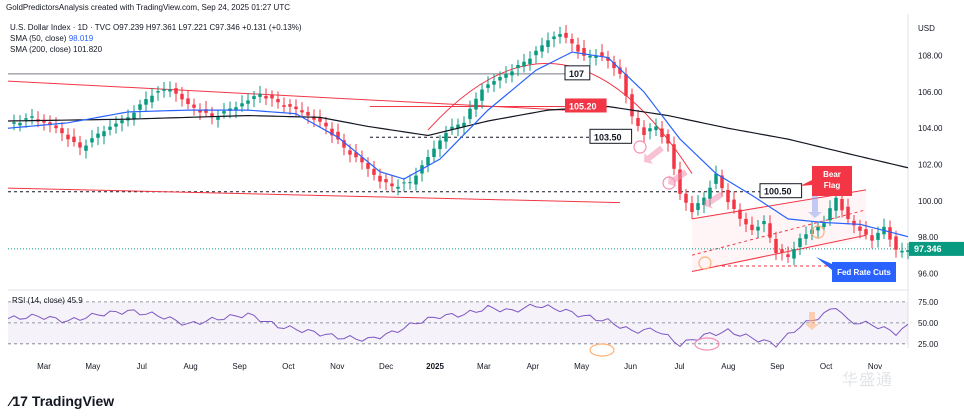  Describe the element at coordinates (52, 38) in the screenshot. I see `sma50-legend: SMA (50, close) 98.019` at that location.